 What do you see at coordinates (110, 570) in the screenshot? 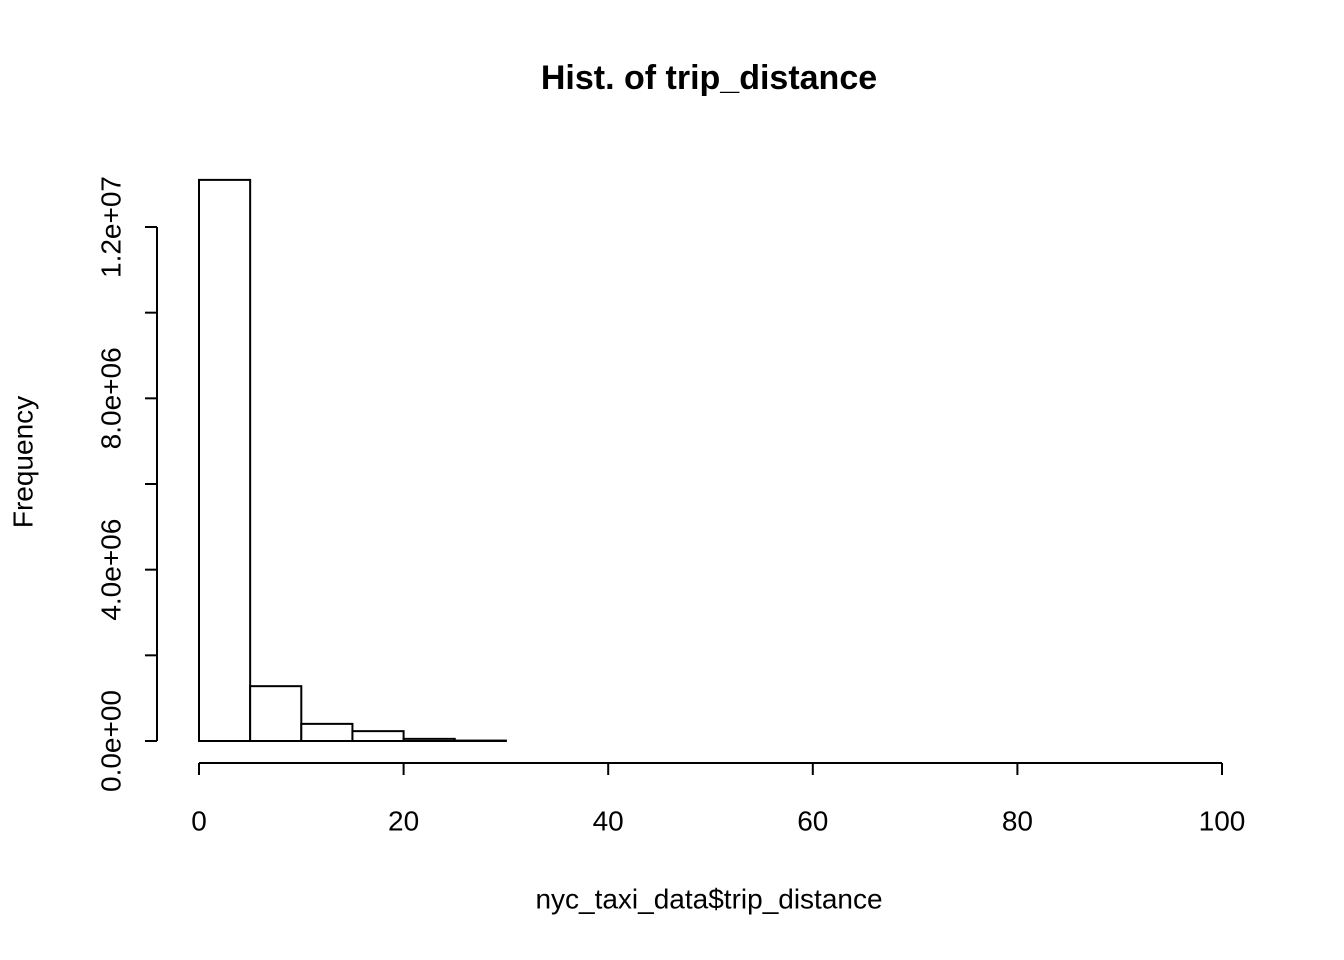
I see `y-tick-label: 4.0e+06` at bounding box center [110, 570].